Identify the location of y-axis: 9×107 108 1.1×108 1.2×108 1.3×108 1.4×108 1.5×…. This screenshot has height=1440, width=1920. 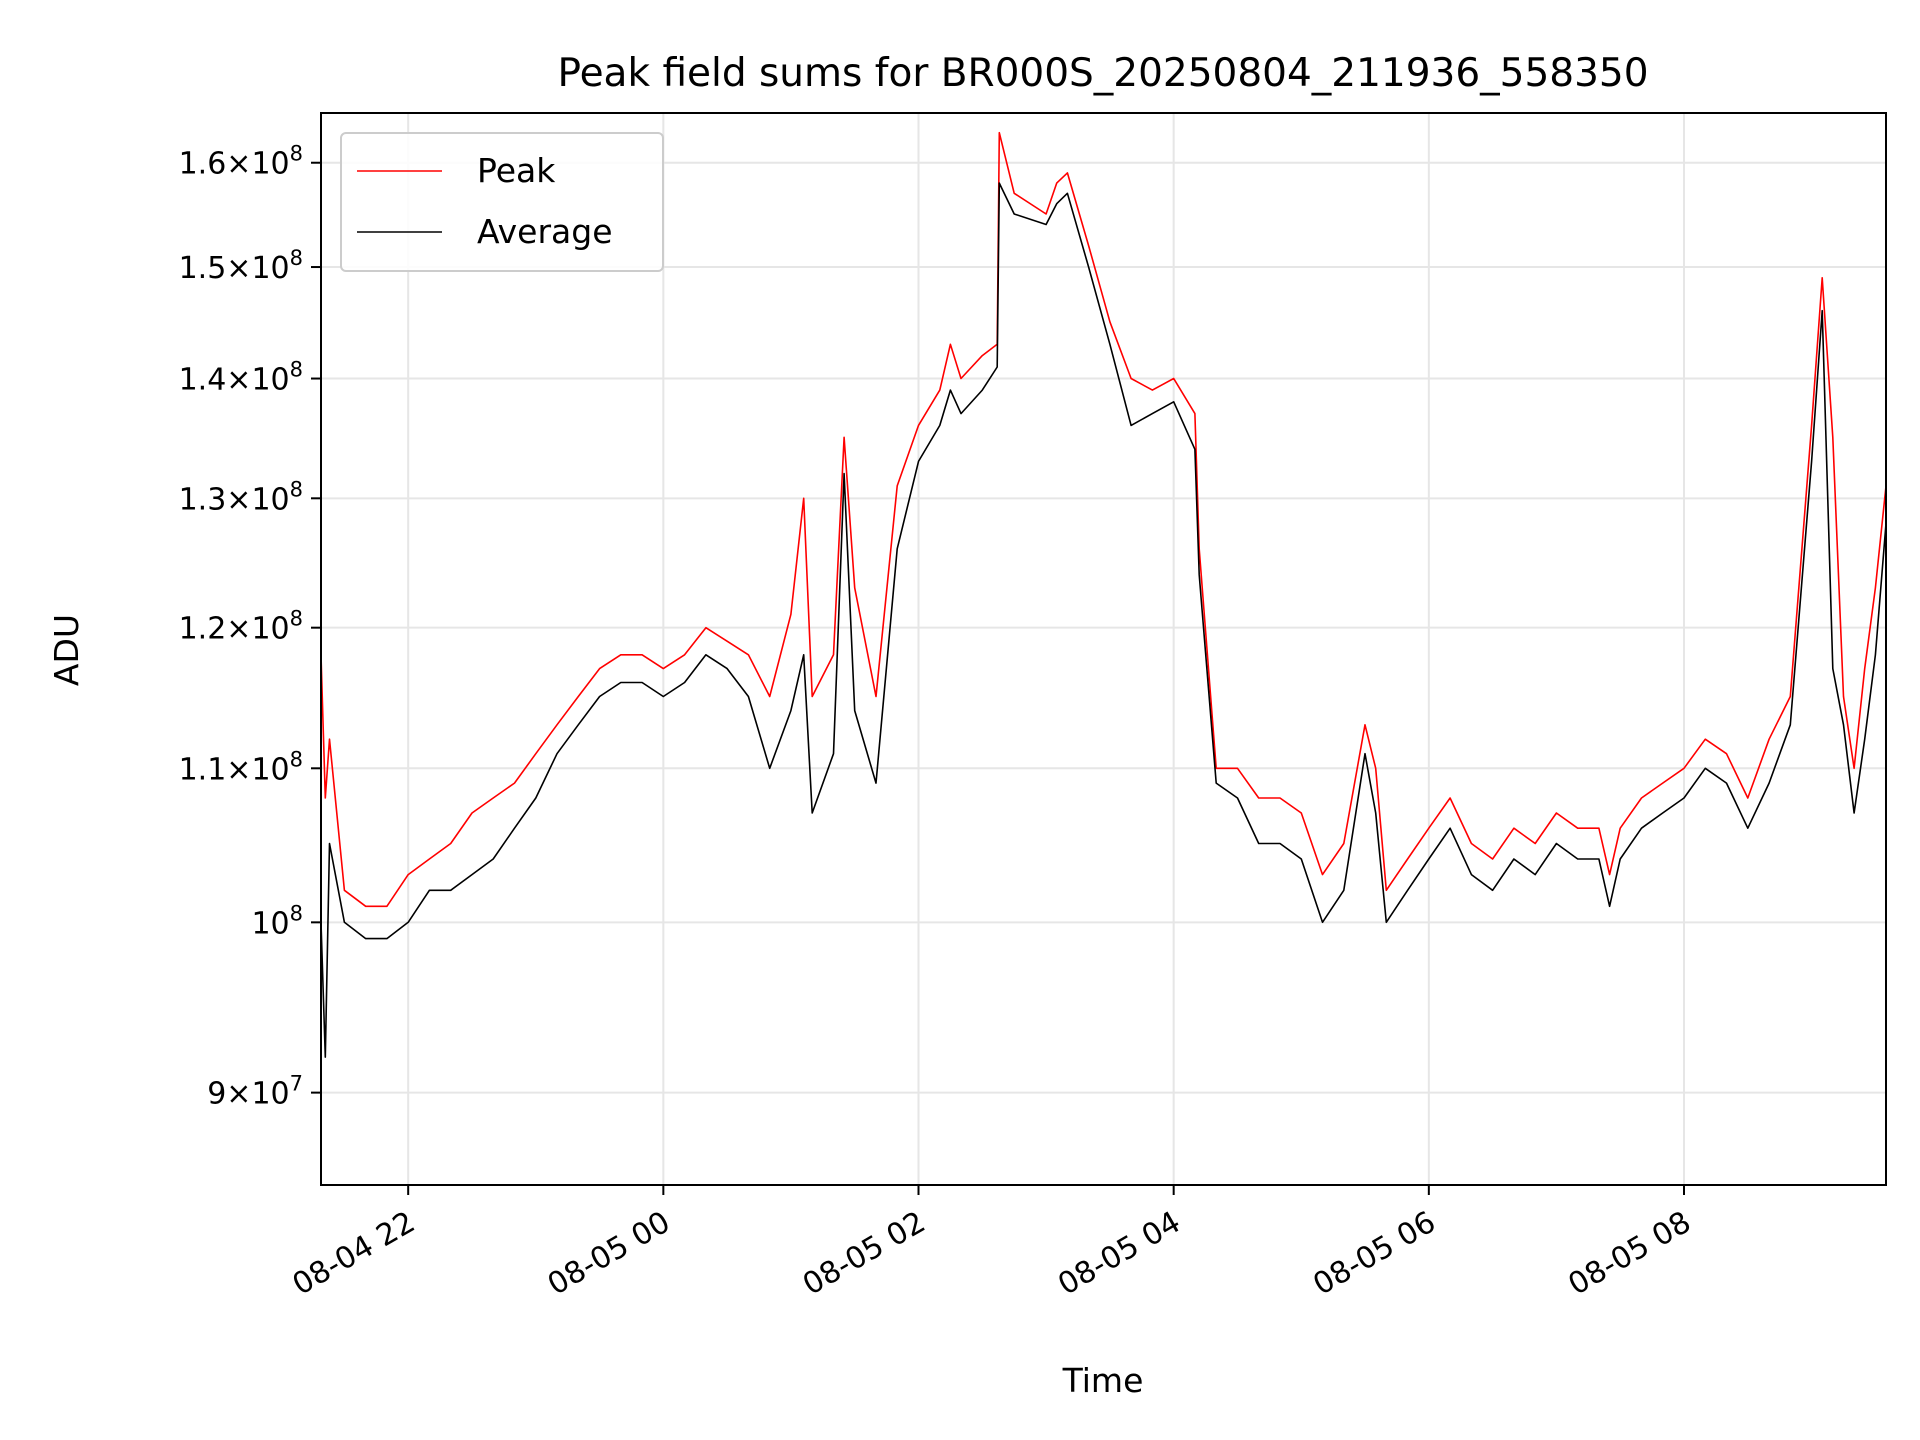
(250, 627).